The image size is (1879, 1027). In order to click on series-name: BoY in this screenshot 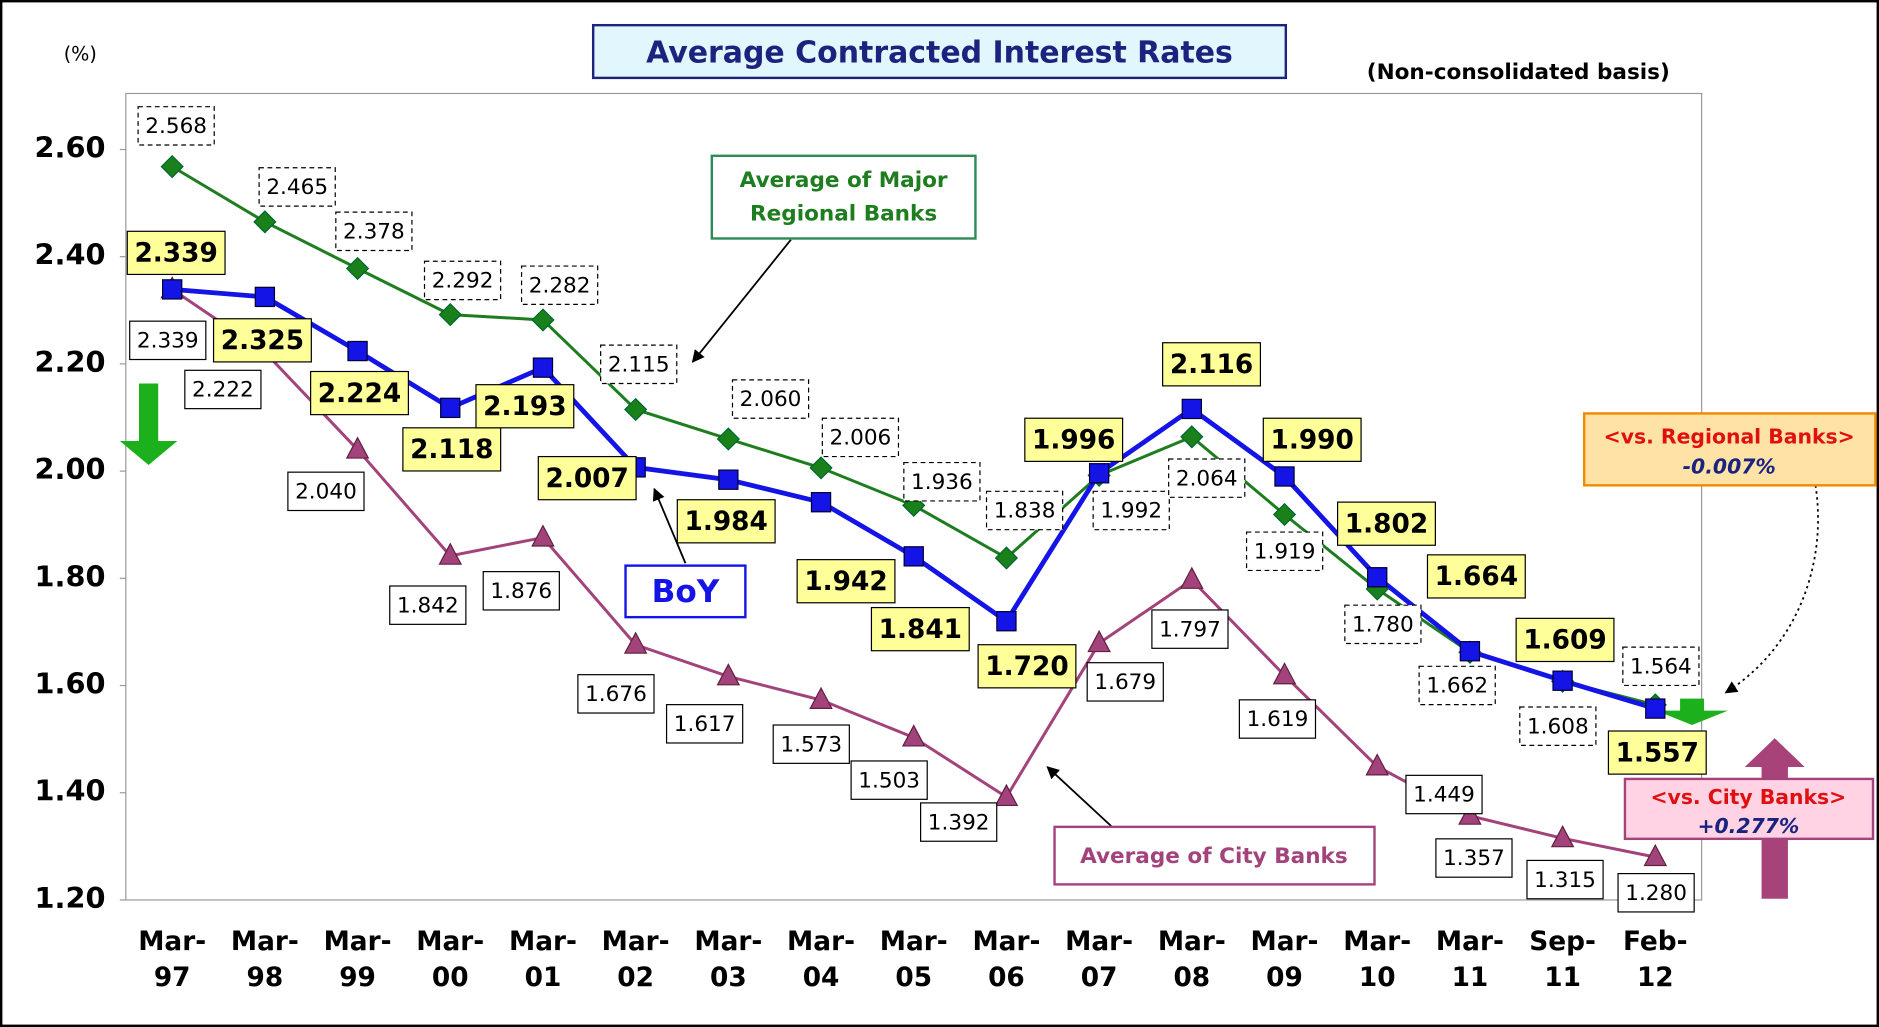, I will do `click(686, 592)`.